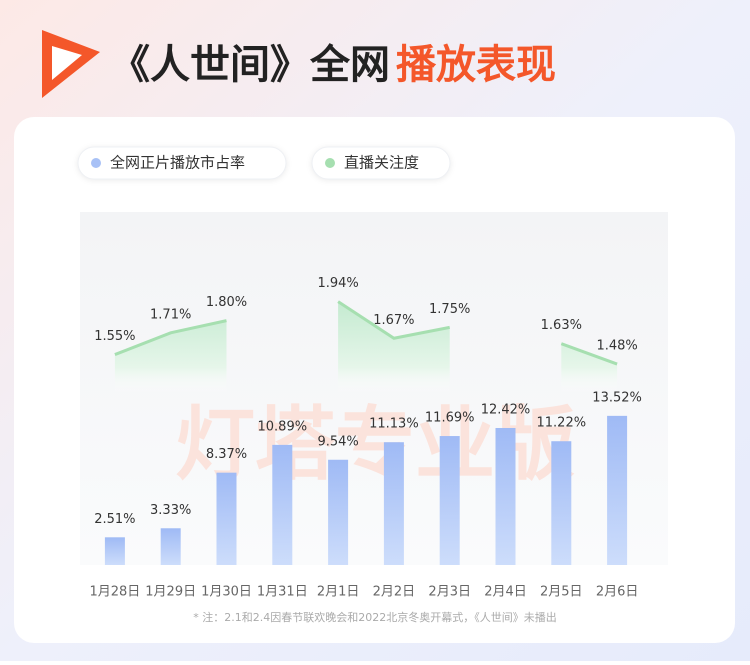 This screenshot has width=750, height=665. I want to click on title-main: 《人世间》全网, so click(250, 65).